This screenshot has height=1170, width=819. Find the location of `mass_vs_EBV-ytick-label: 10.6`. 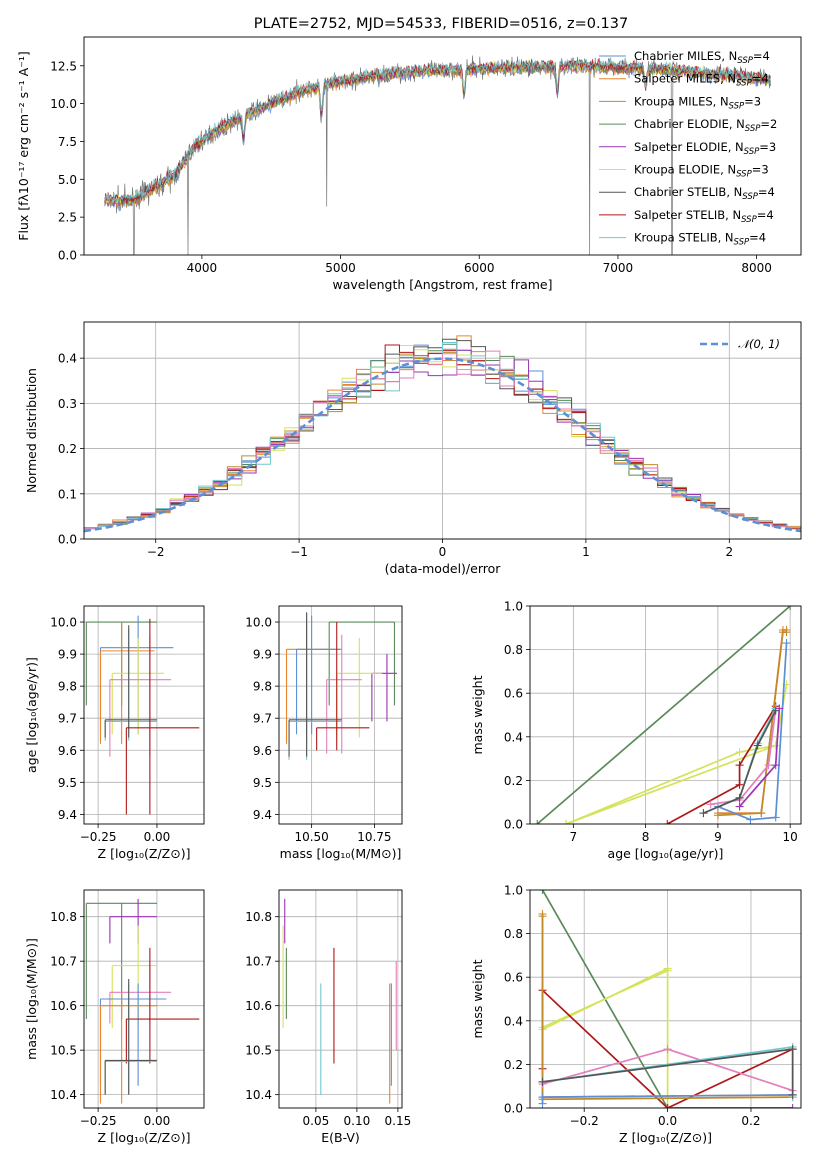

mass_vs_EBV-ytick-label: 10.6 is located at coordinates (258, 1006).